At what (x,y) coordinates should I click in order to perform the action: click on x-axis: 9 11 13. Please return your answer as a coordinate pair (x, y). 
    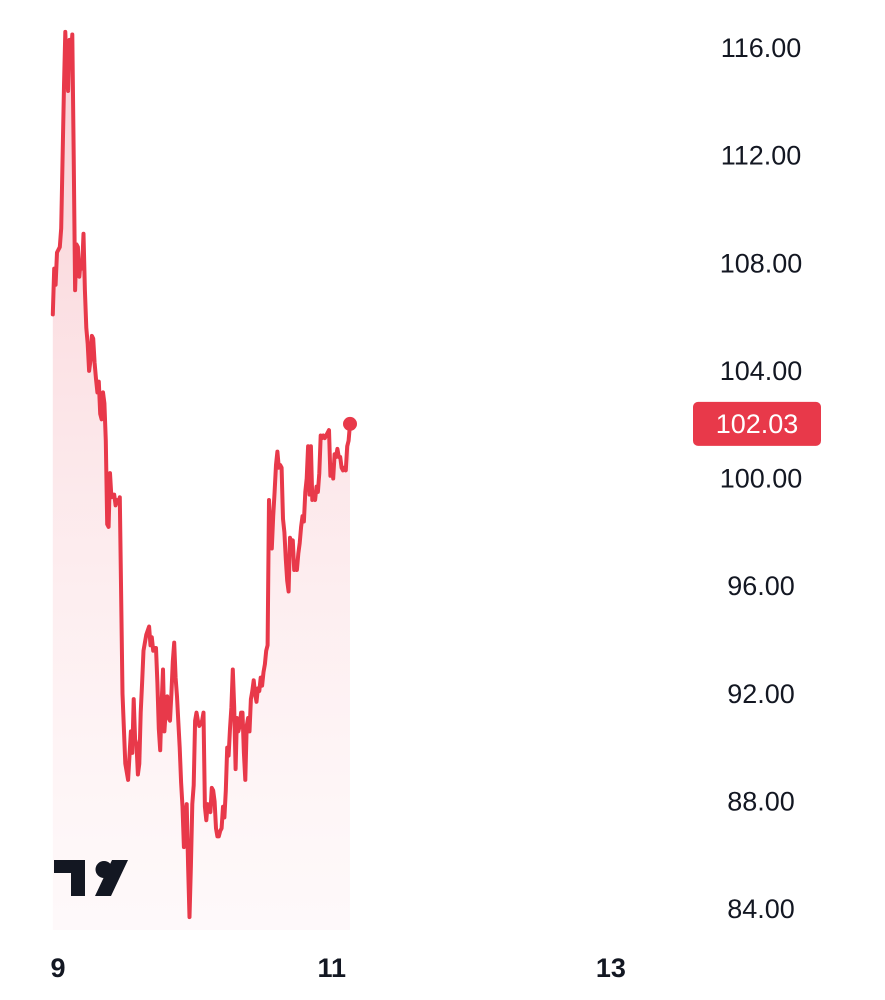
    Looking at the image, I should click on (337, 968).